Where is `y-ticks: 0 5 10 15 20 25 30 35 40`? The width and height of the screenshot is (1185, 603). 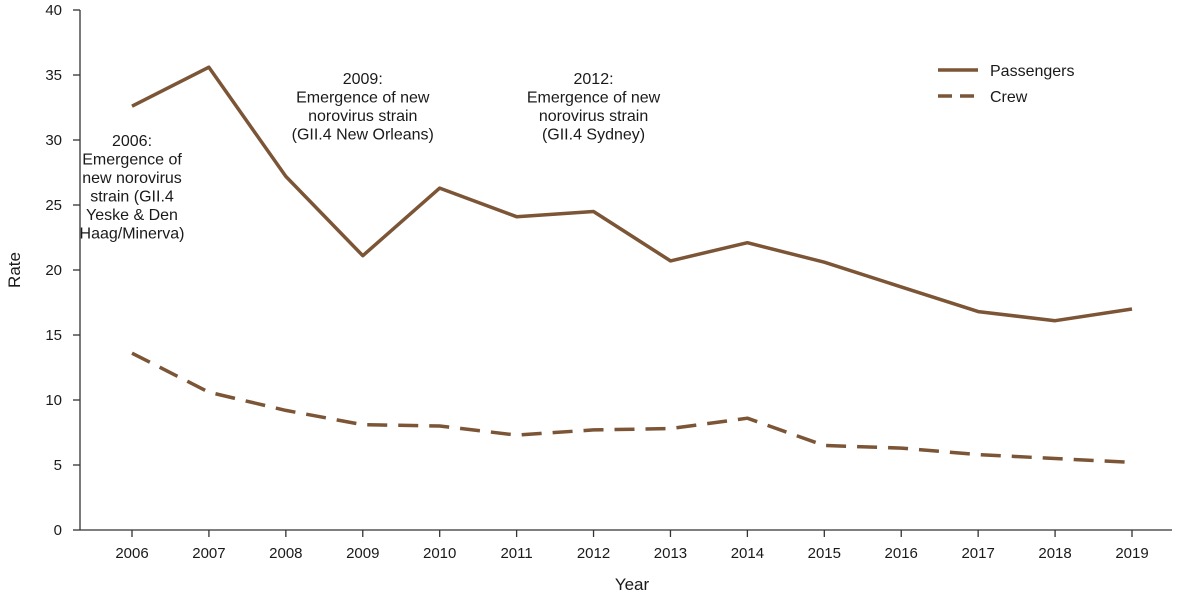
y-ticks: 0 5 10 15 20 25 30 35 40 is located at coordinates (62, 270).